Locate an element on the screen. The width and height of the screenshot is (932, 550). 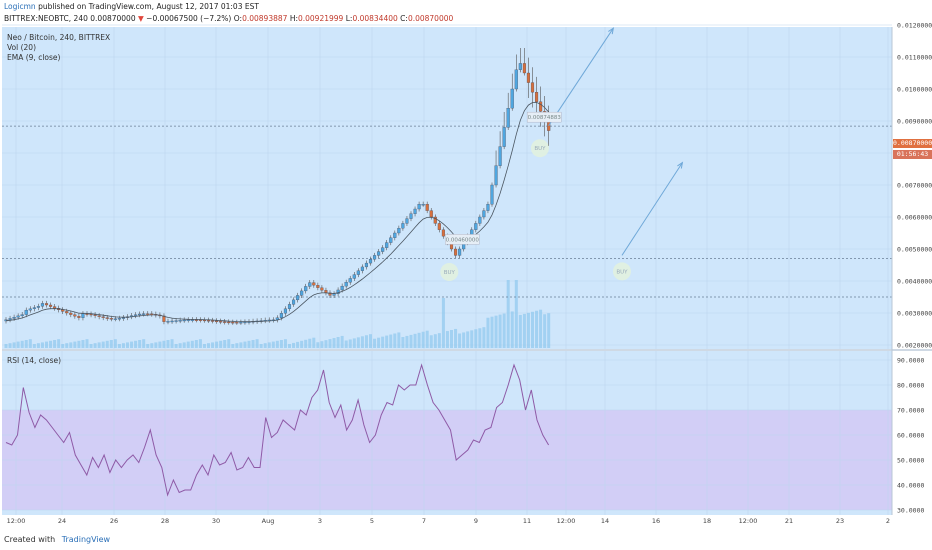
time-tick: 11 is located at coordinates (527, 521).